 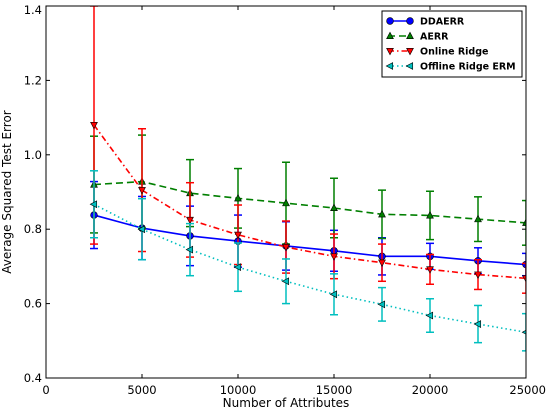 I want to click on legend-item: AERR, so click(x=417, y=37).